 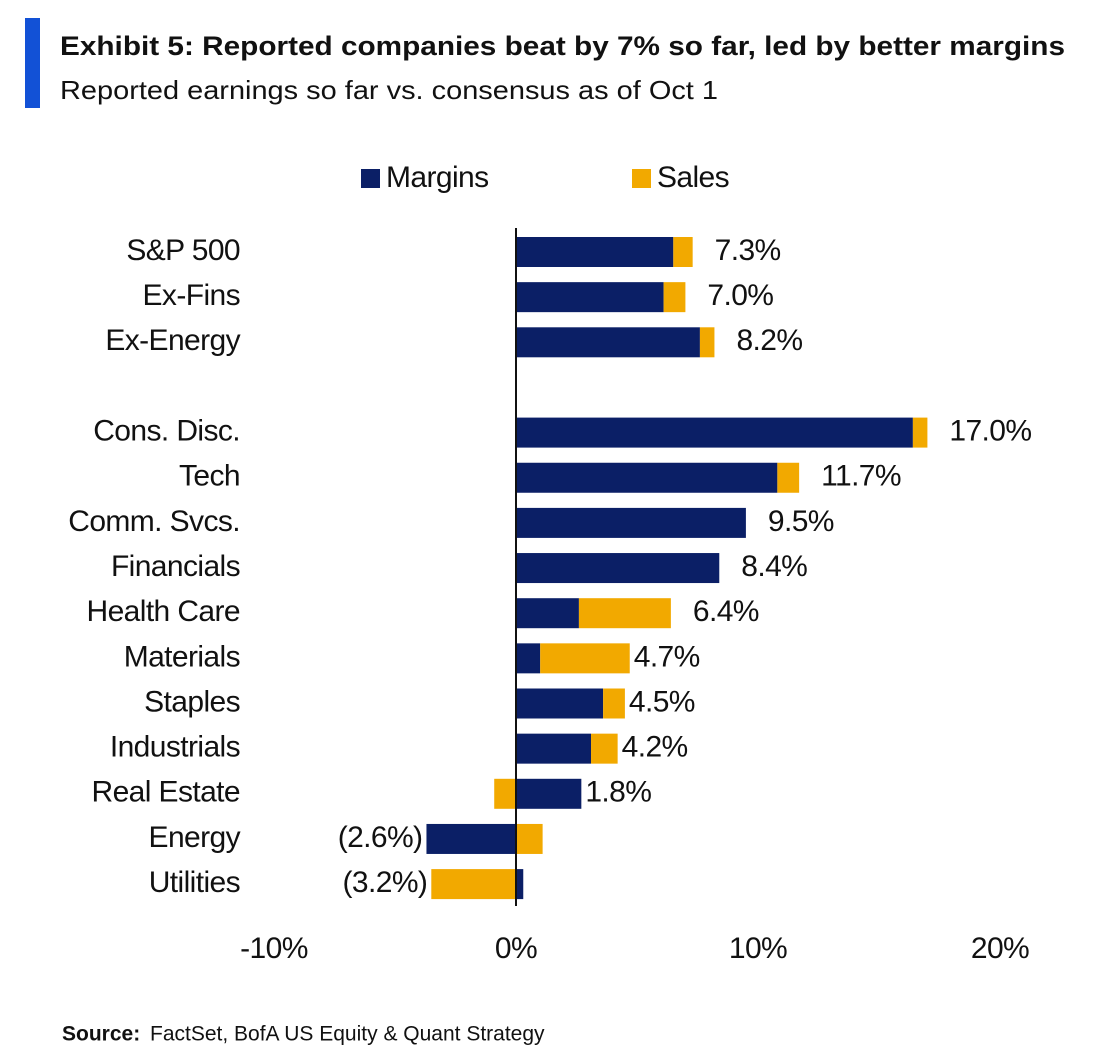 I want to click on value-label: 7.0%, so click(x=740, y=295).